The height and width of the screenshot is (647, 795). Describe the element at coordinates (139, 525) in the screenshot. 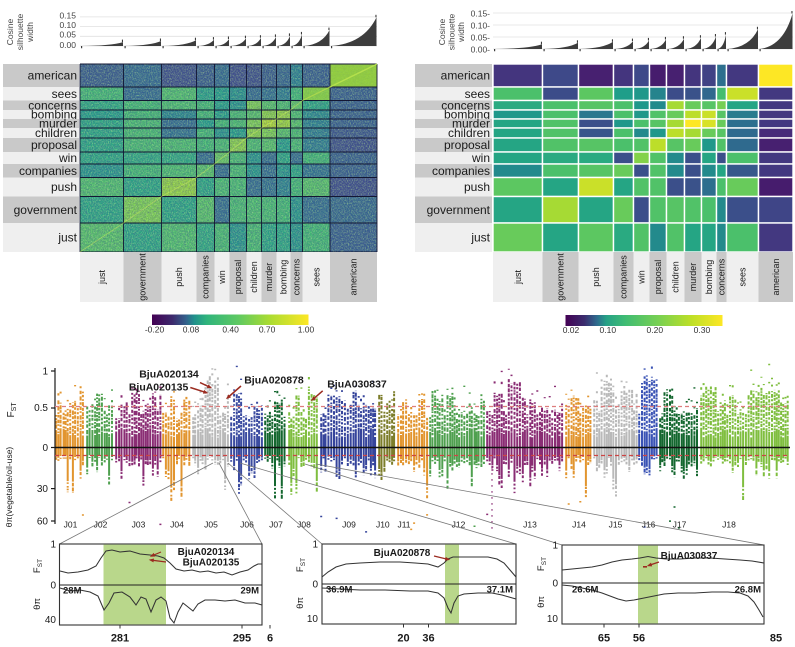

I see `svg-text: J03` at that location.